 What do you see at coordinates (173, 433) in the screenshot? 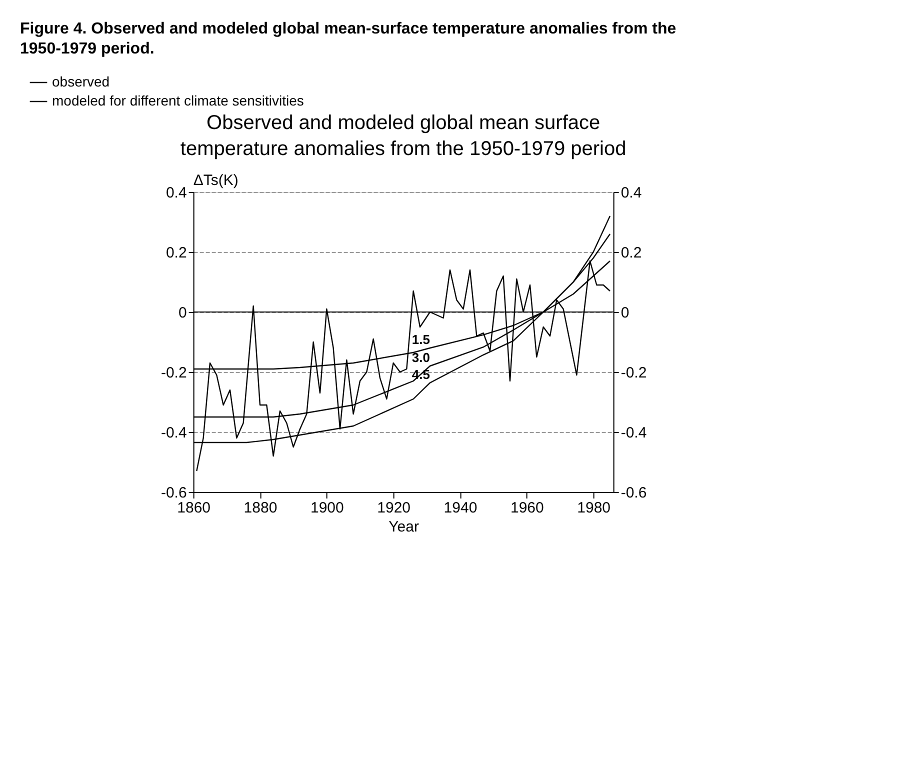
I see `y-tick-label: -0.4` at bounding box center [173, 433].